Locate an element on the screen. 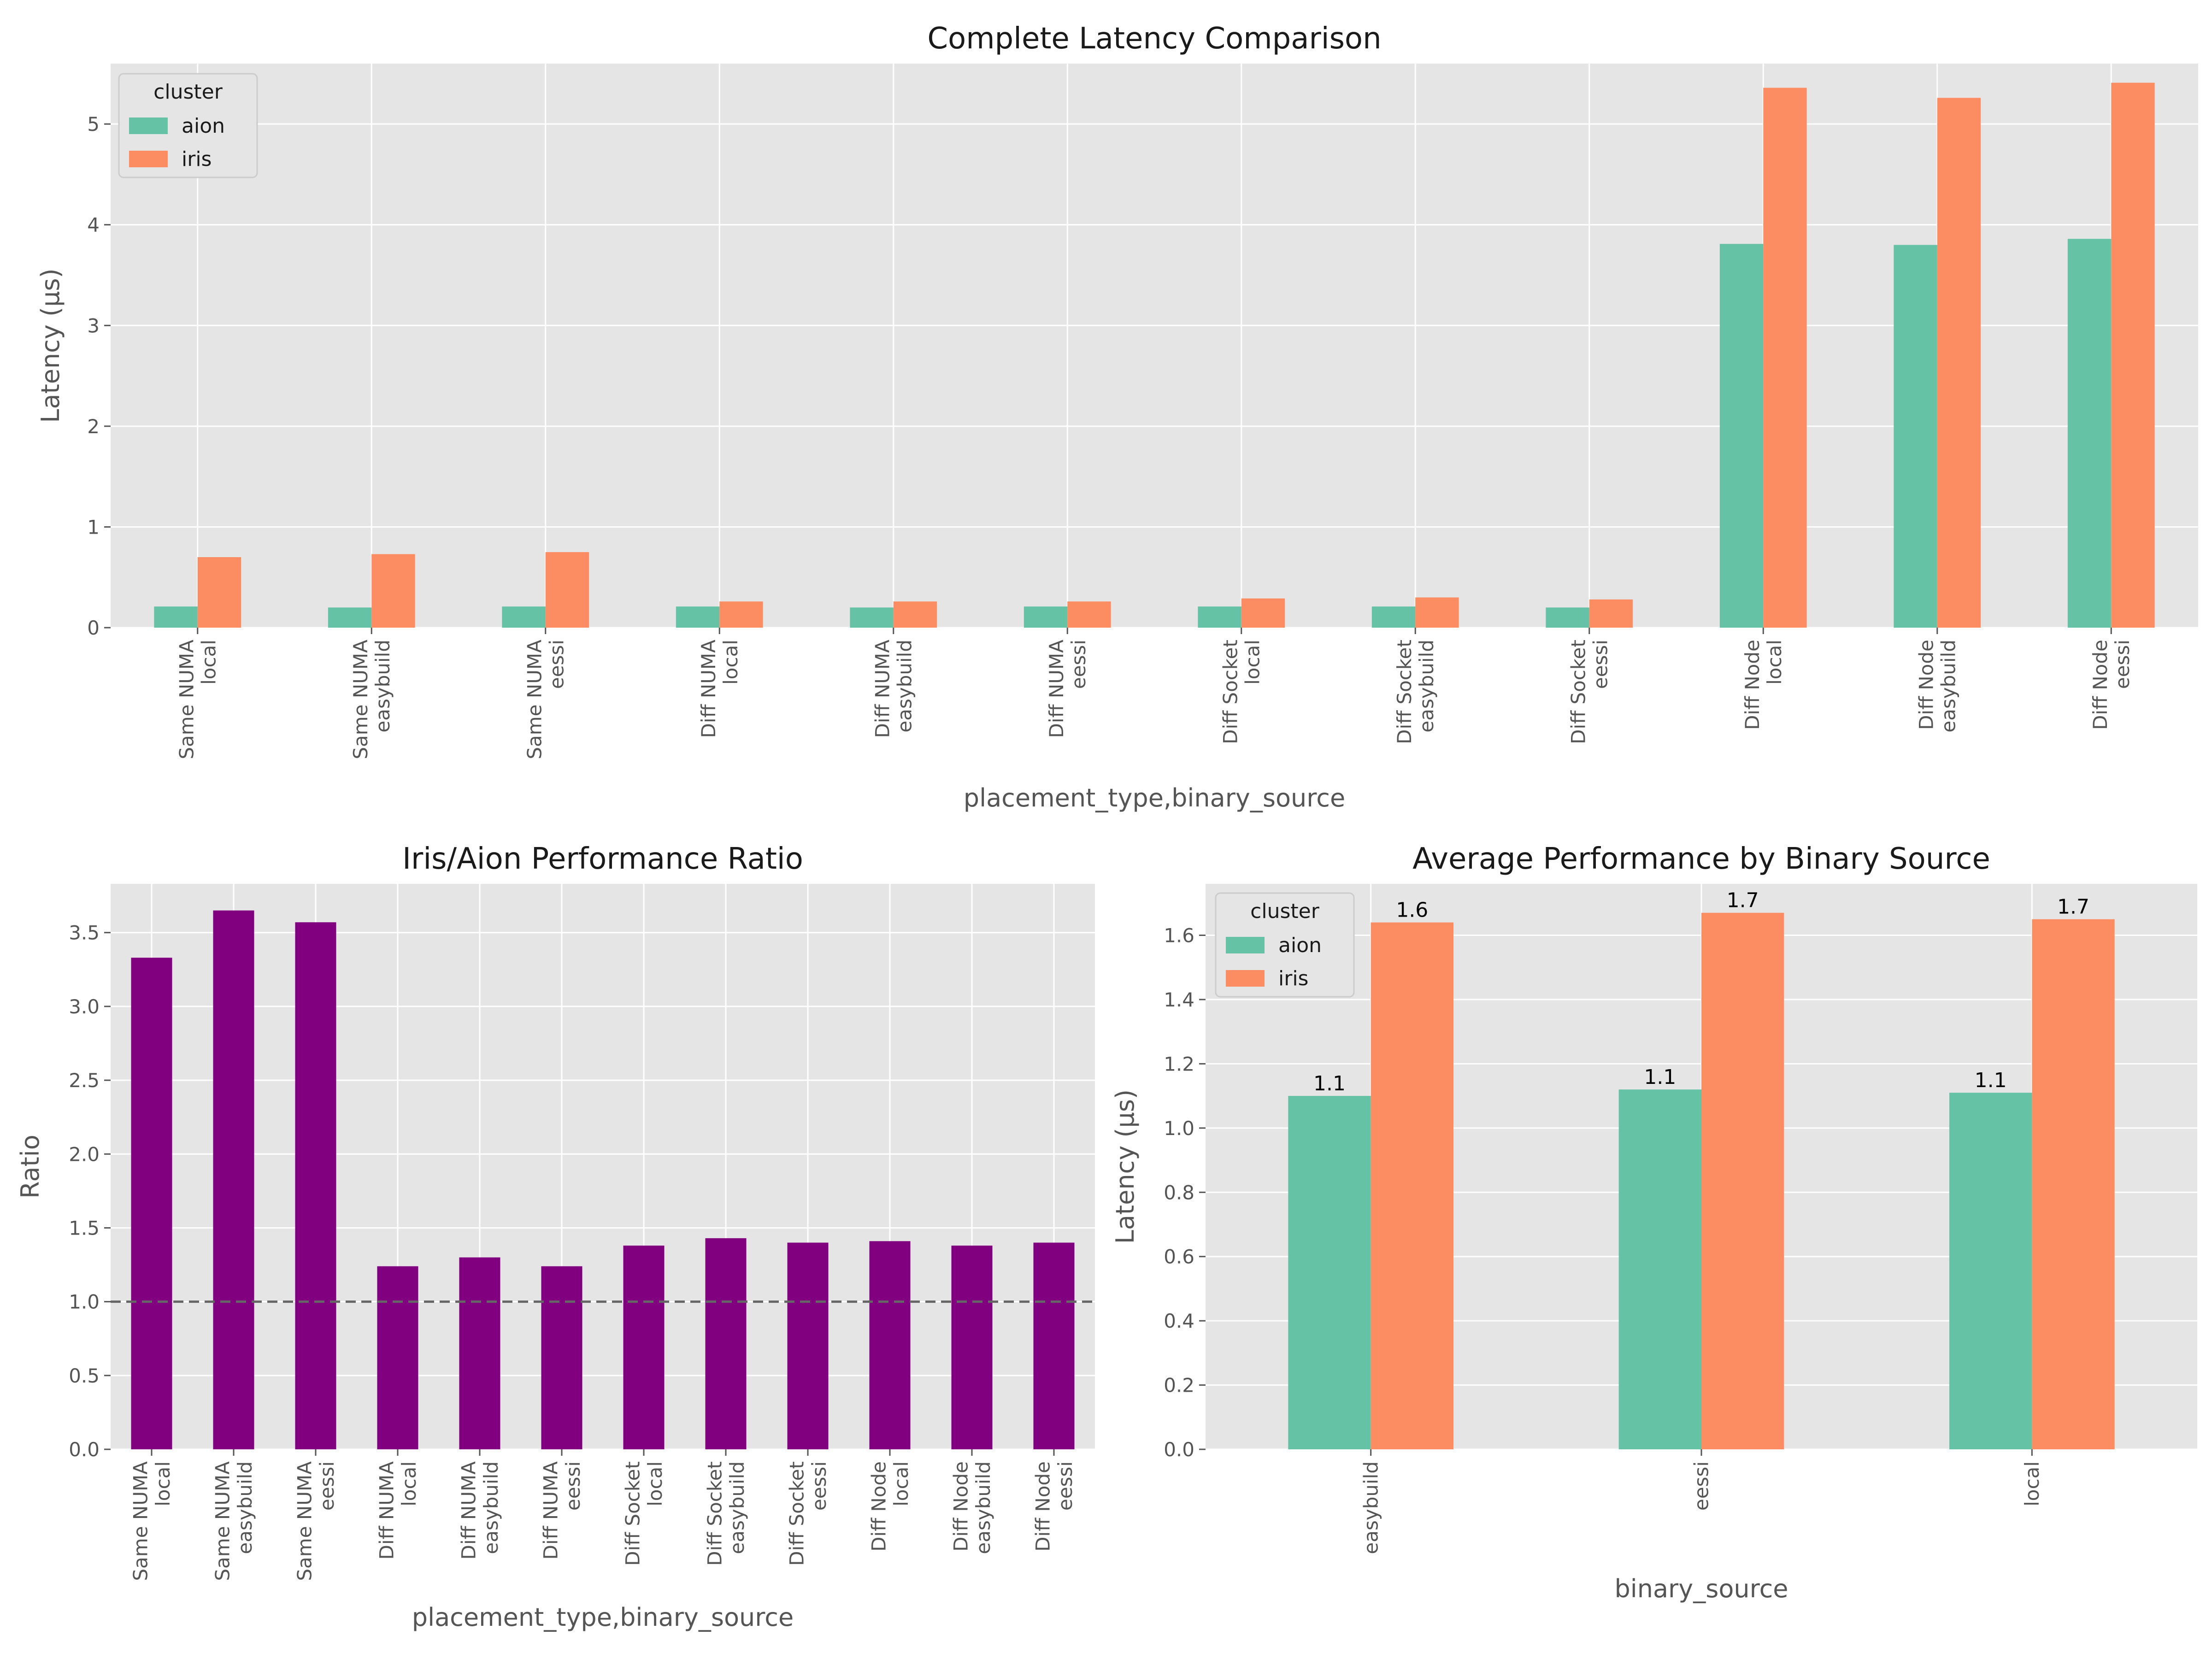  legend-label-aion: aion is located at coordinates (203, 126).